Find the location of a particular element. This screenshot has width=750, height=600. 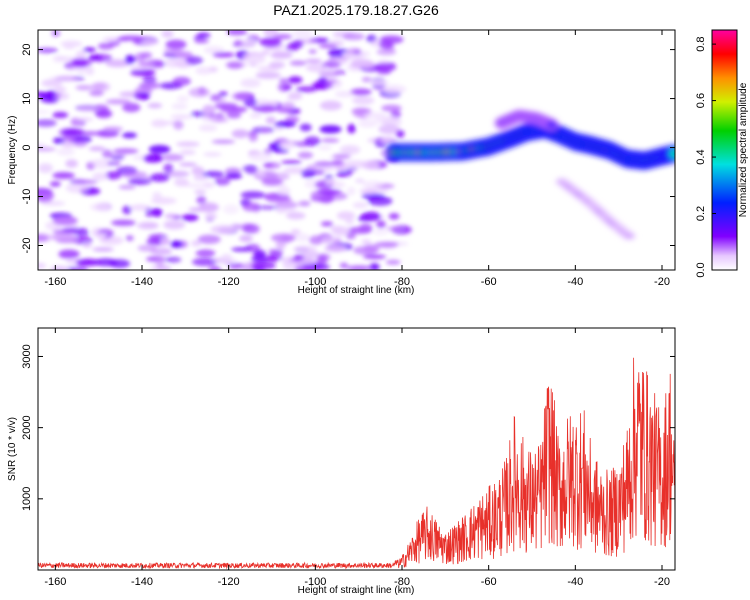

spectrogram-y-tick-label: -10 is located at coordinates (27, 197).